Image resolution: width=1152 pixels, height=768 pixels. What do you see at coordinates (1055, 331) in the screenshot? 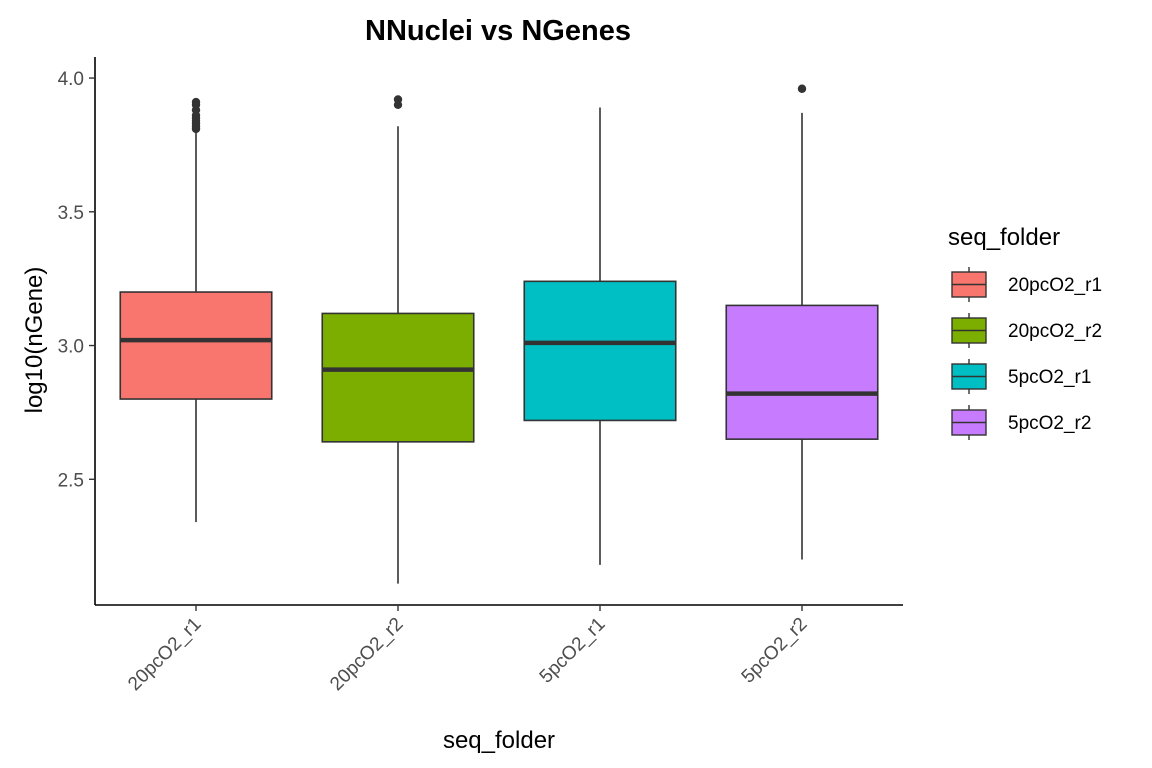
I see `legend-label: 20pcO2_r2` at bounding box center [1055, 331].